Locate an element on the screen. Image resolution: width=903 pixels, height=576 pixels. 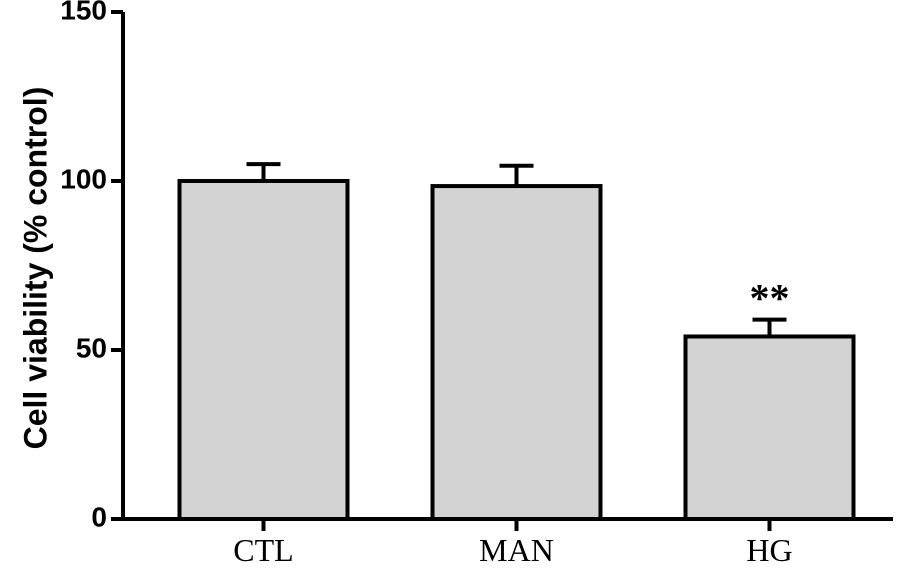
significance-marker: ** is located at coordinates (770, 298).